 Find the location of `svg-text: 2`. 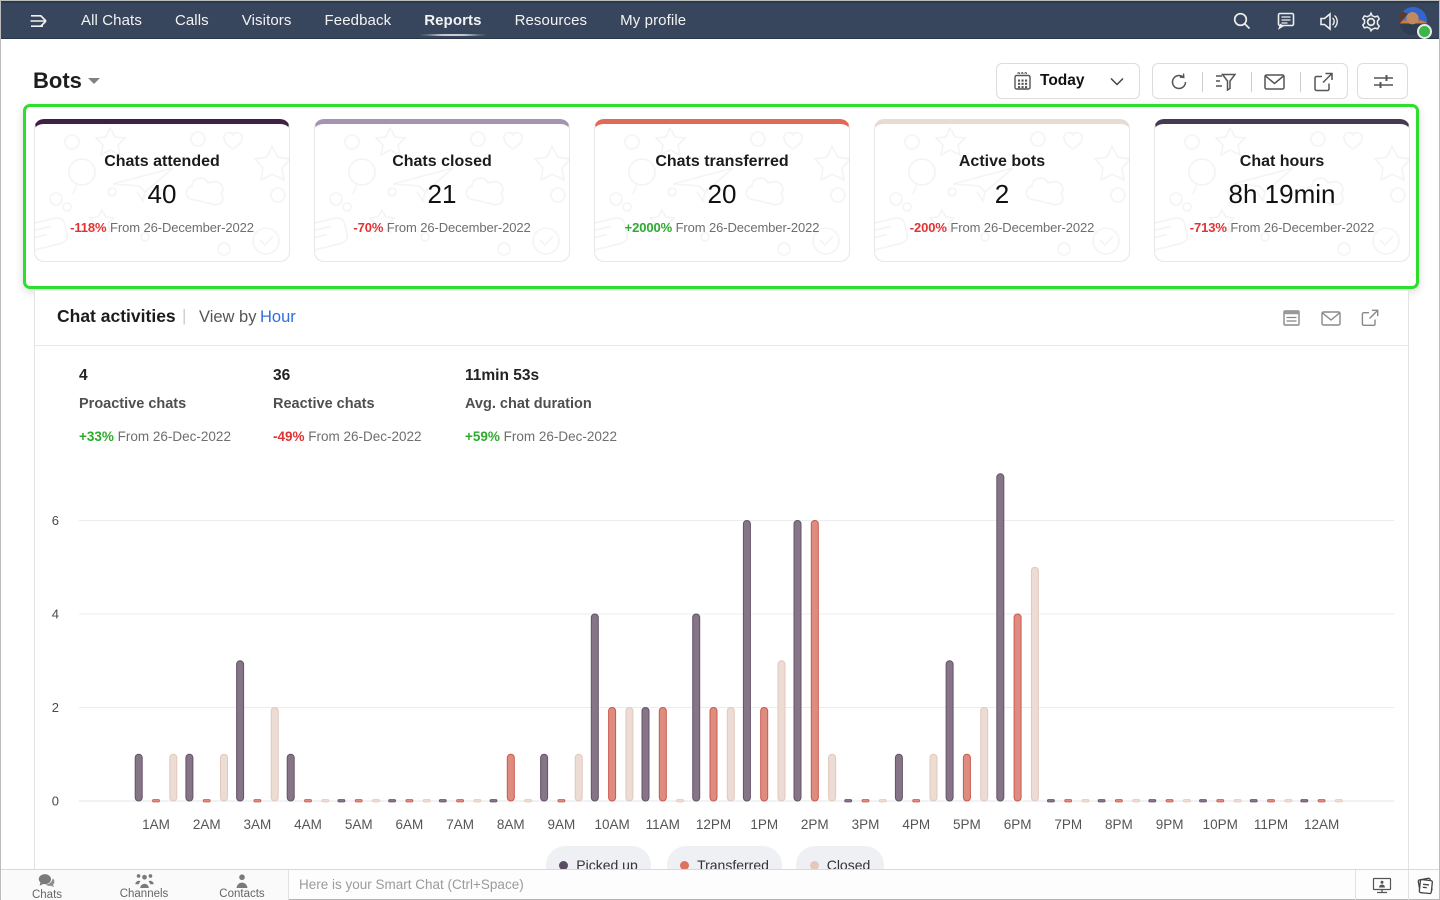

svg-text: 2 is located at coordinates (55, 707).